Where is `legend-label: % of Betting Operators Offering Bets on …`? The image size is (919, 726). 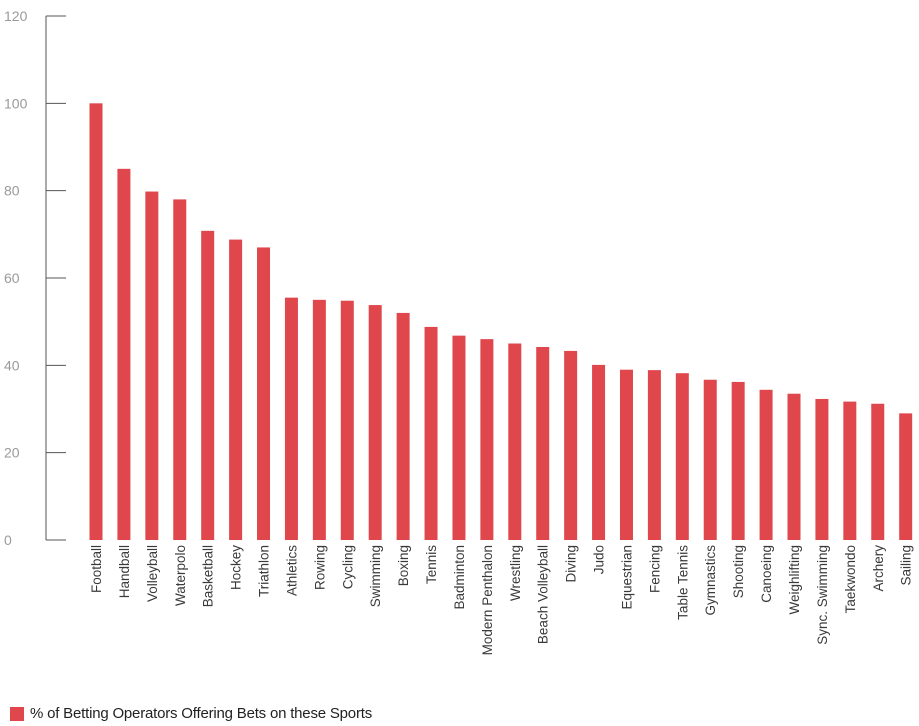 legend-label: % of Betting Operators Offering Bets on … is located at coordinates (201, 713).